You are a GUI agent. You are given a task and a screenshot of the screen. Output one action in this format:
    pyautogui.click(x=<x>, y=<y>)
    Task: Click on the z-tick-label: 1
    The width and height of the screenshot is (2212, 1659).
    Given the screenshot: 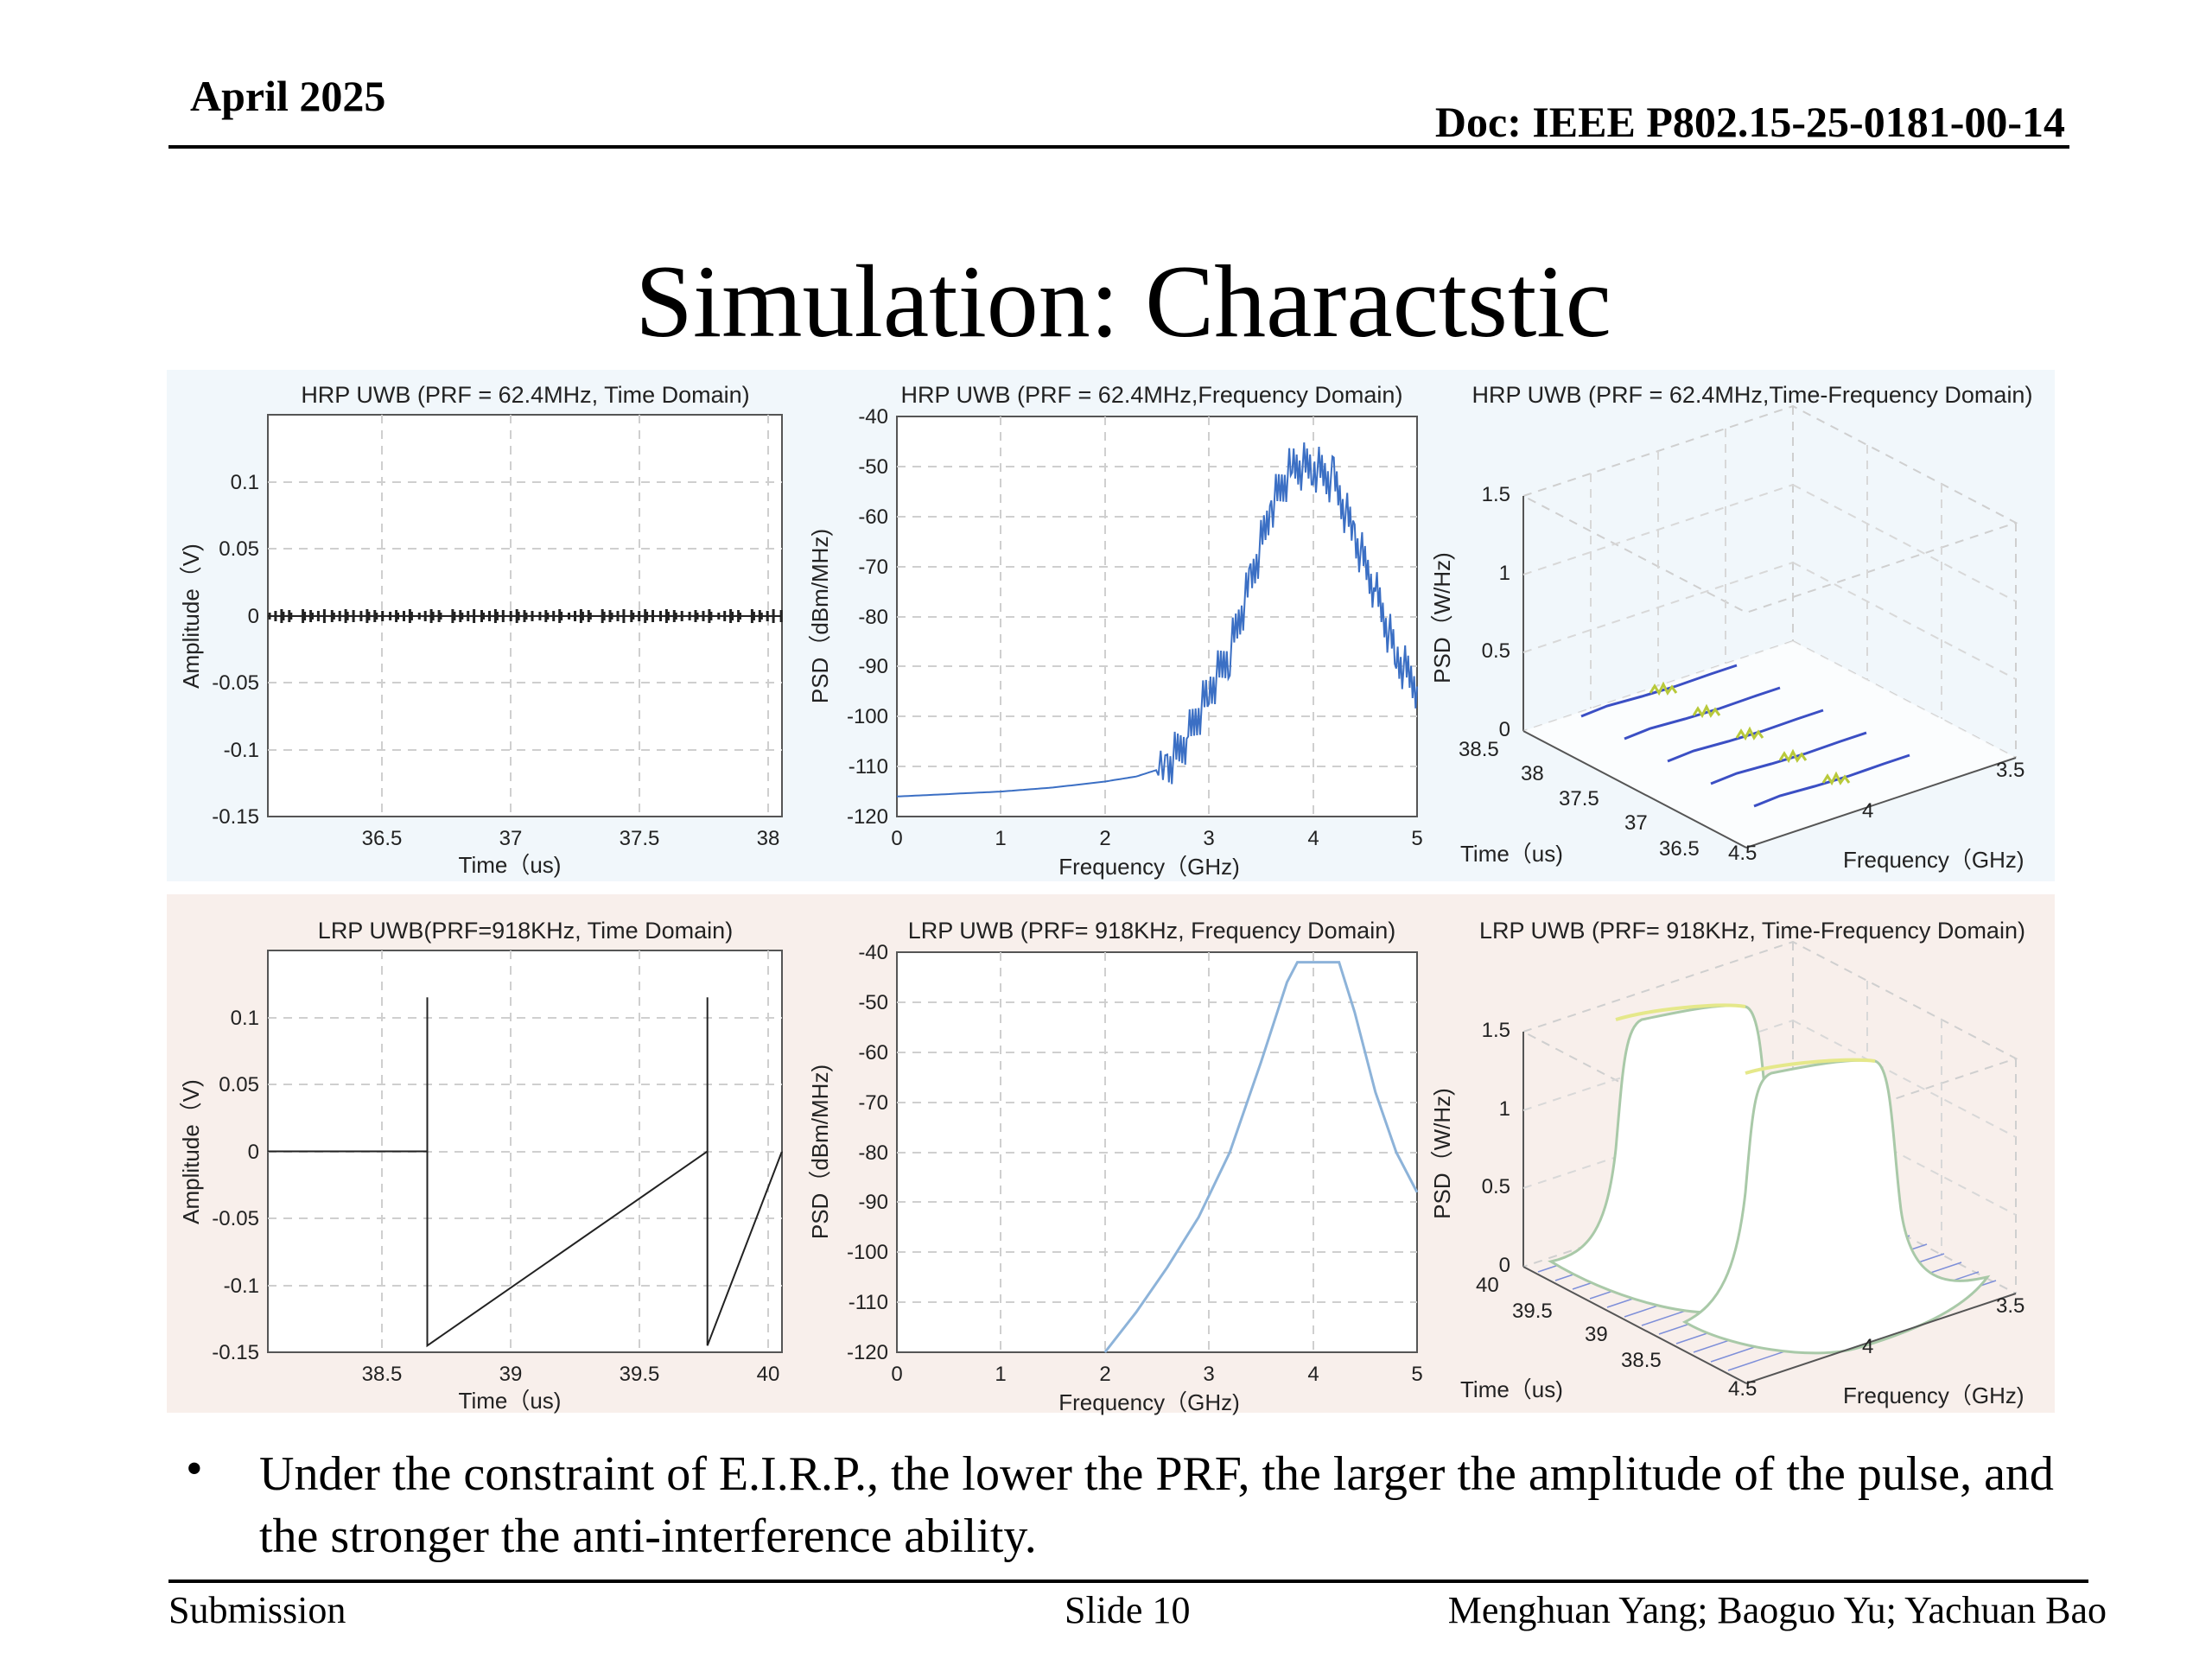 What is the action you would take?
    pyautogui.click(x=1504, y=573)
    